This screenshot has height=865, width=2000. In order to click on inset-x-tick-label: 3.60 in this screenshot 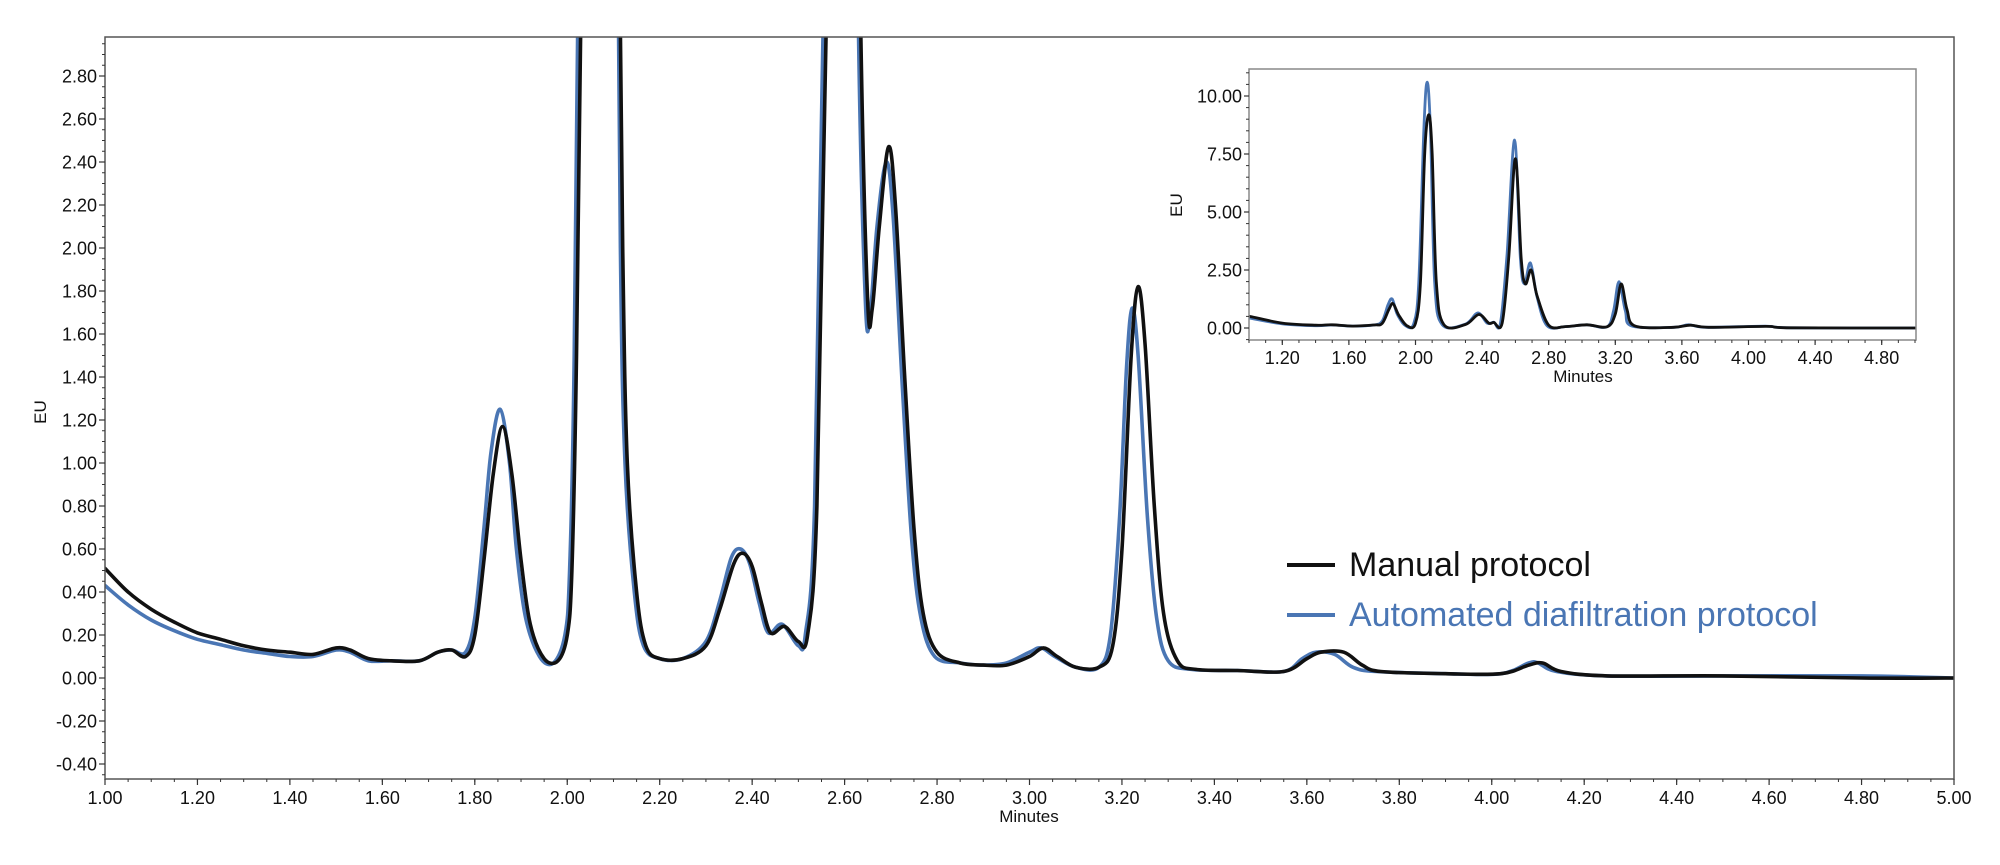, I will do `click(1681, 358)`.